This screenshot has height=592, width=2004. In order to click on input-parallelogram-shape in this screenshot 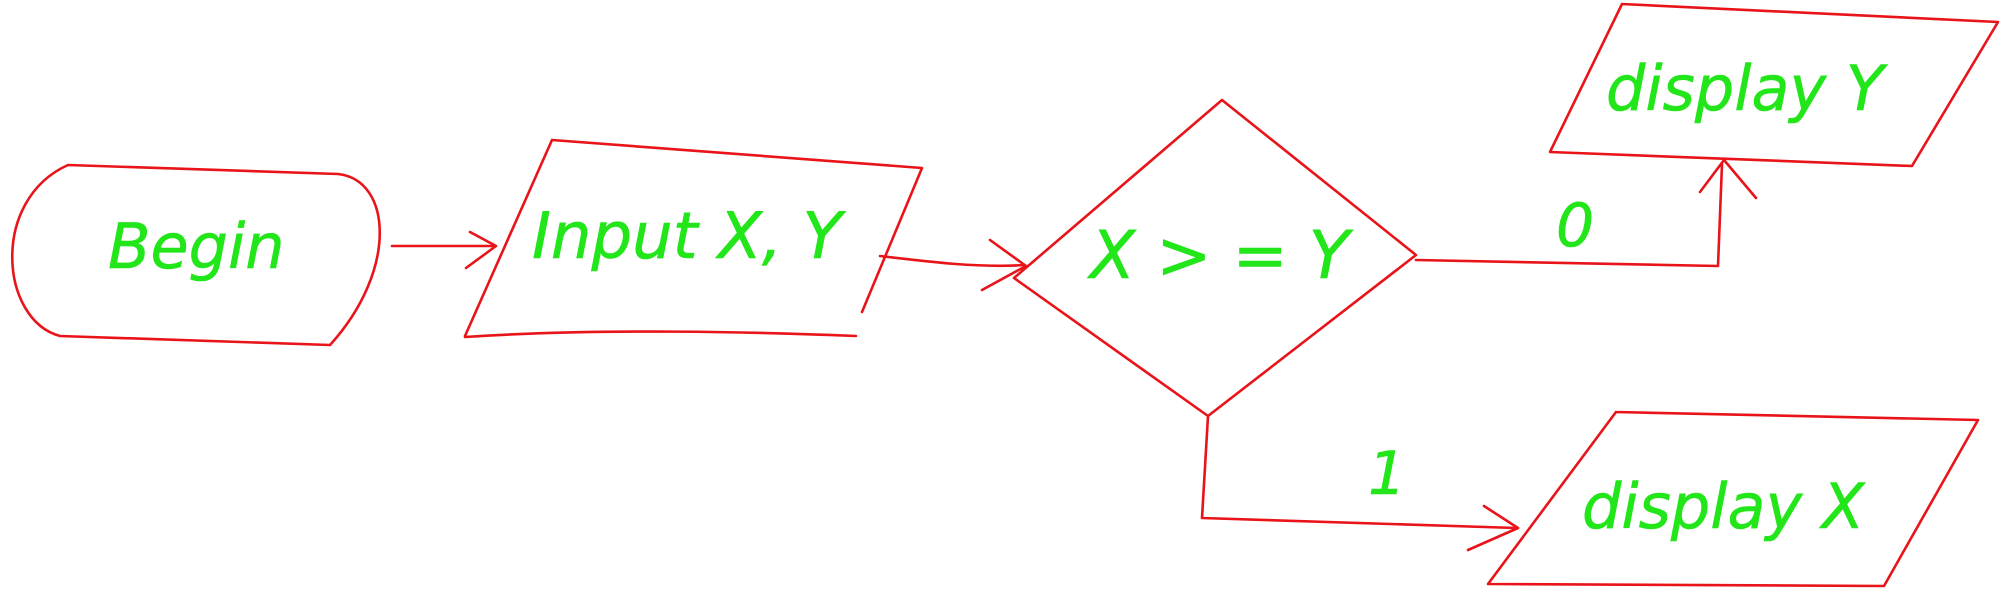, I will do `click(693, 238)`.